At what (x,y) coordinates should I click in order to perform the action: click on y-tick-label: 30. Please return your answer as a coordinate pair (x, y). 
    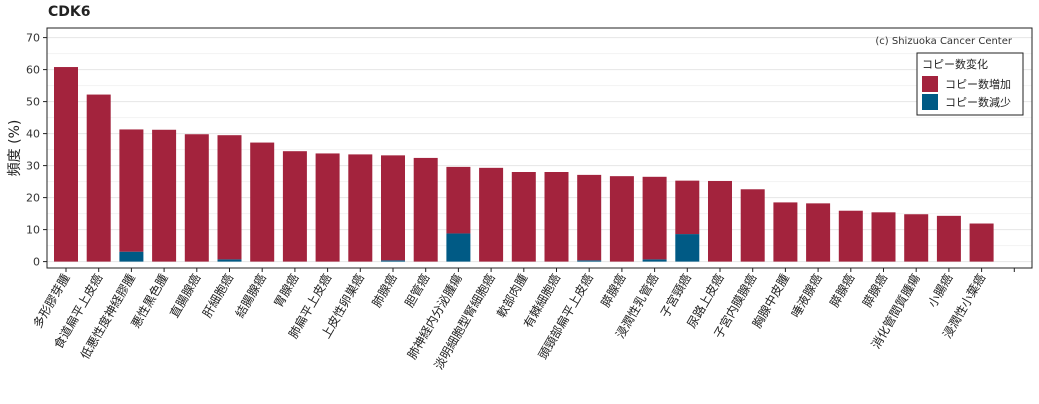
    Looking at the image, I should click on (33, 166).